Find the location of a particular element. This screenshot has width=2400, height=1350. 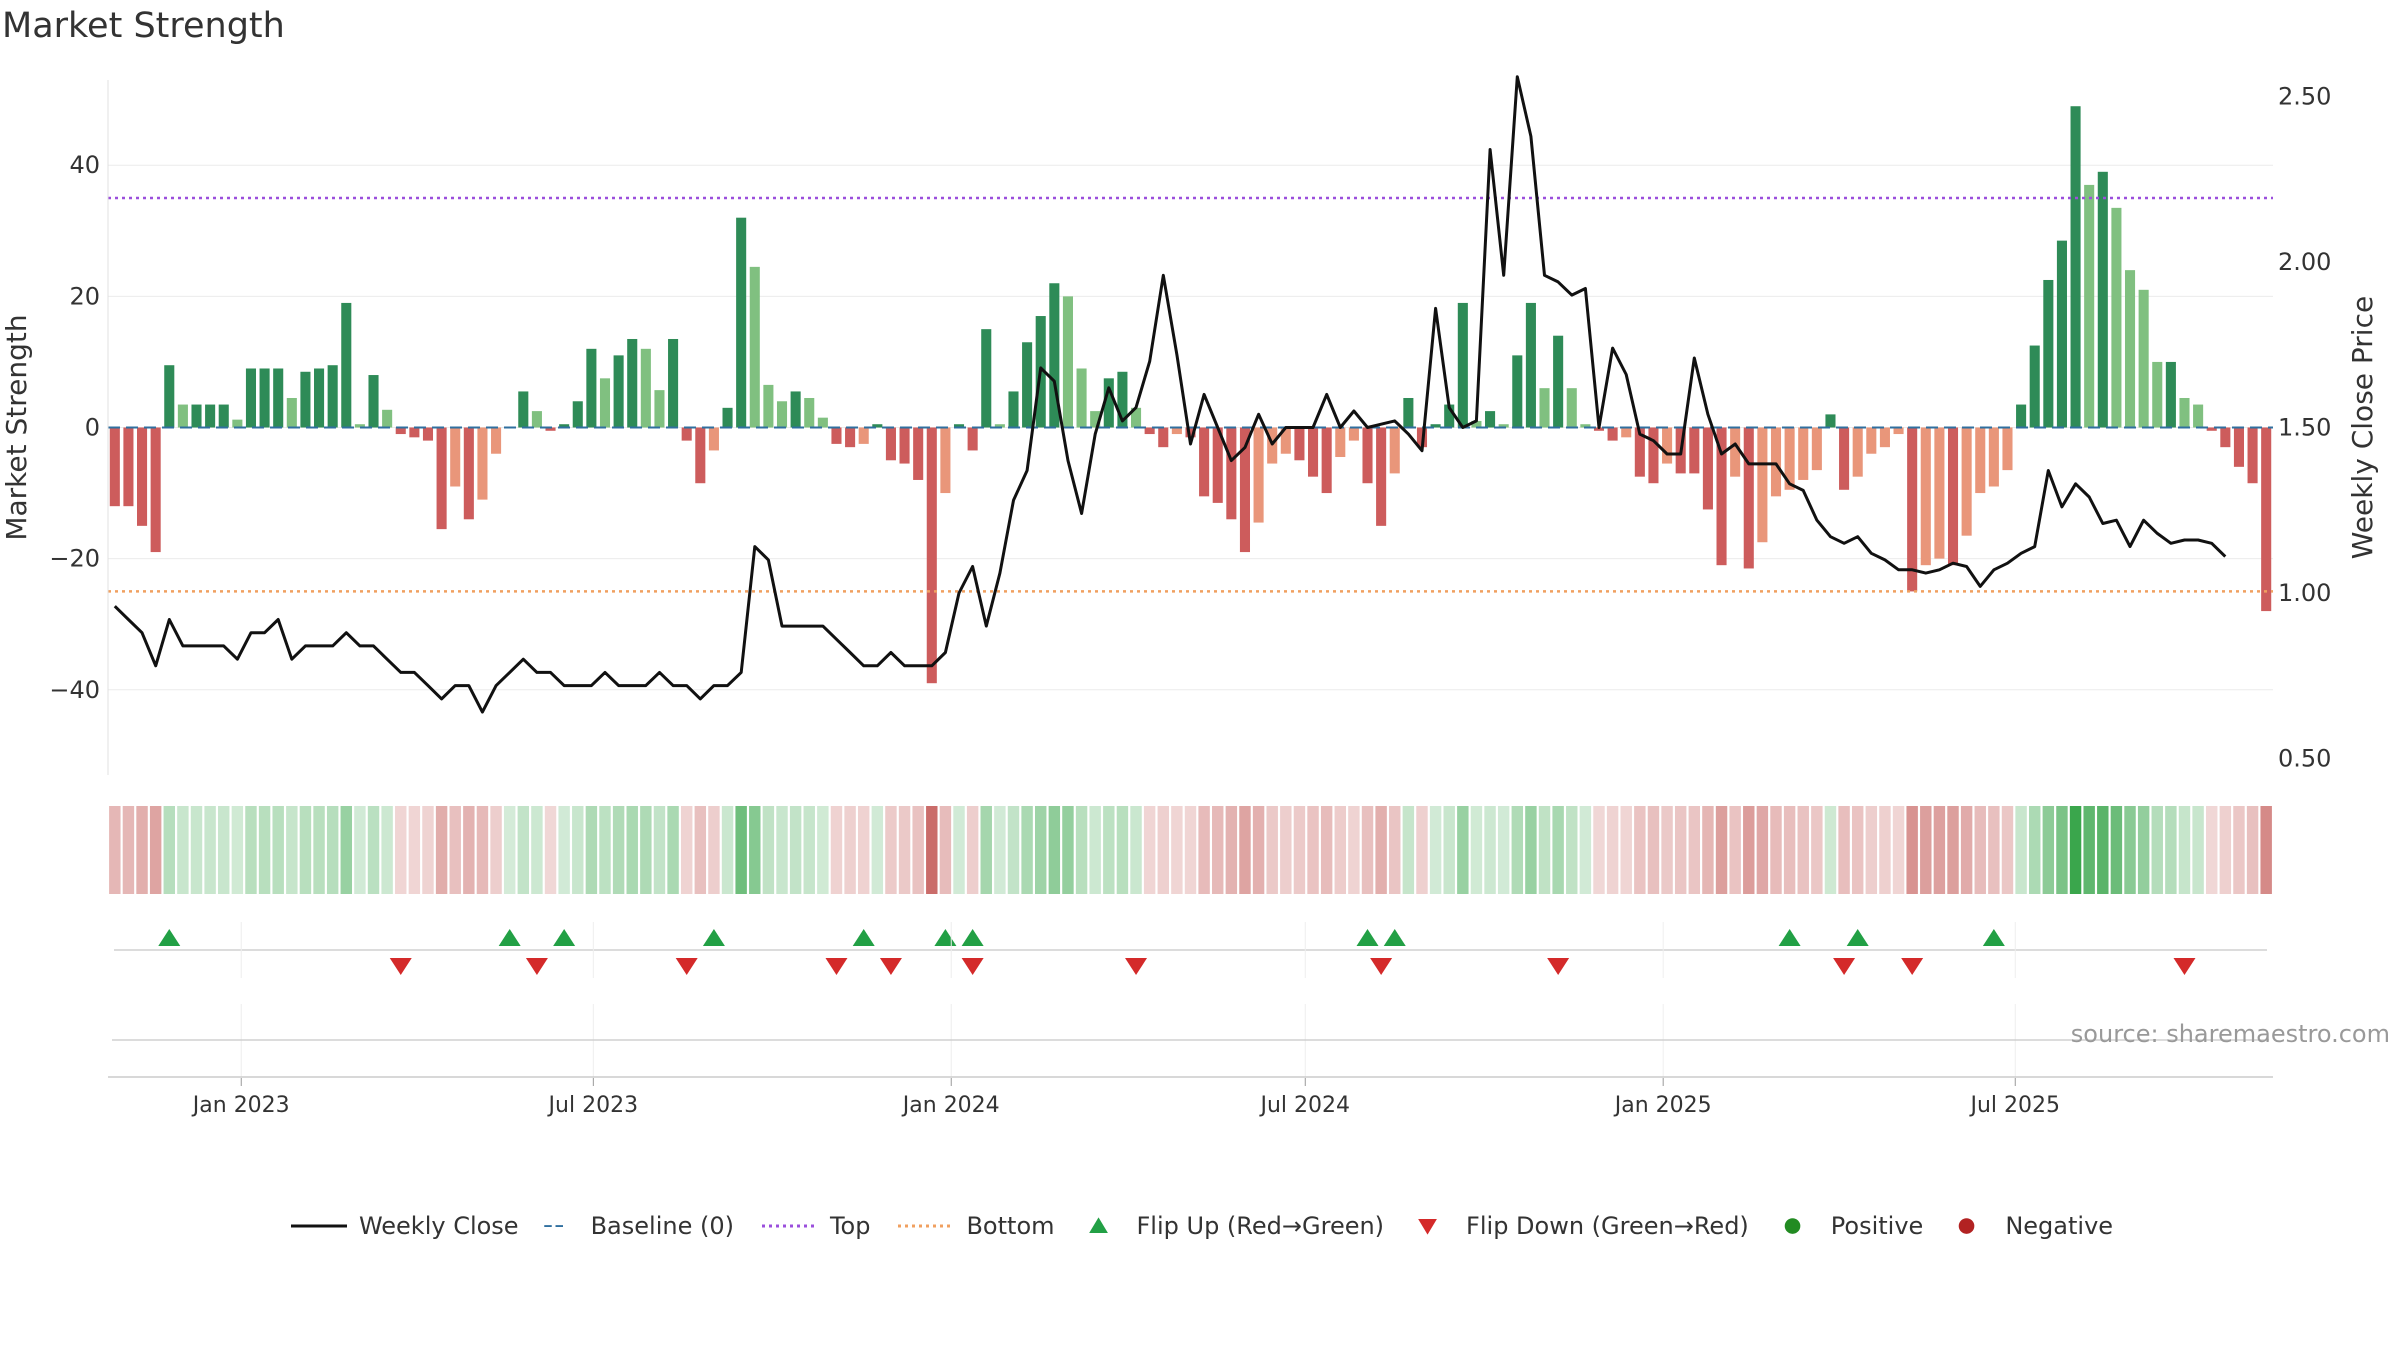

y2-axis-title: Weekly Close Price is located at coordinates (2362, 427).